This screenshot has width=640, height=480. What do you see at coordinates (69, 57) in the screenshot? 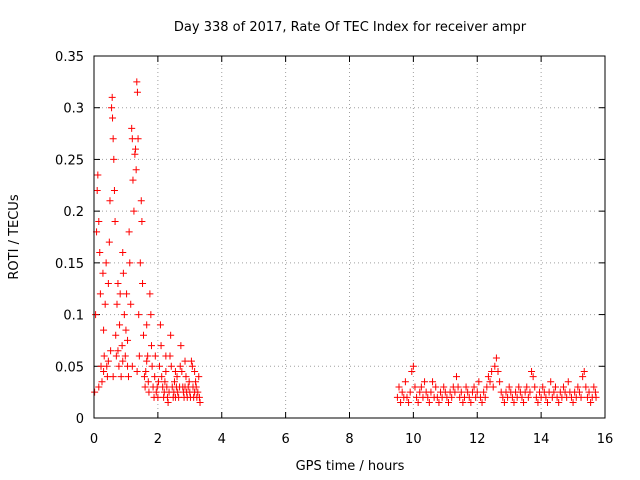
I see `y-tick-label: 0.35` at bounding box center [69, 57].